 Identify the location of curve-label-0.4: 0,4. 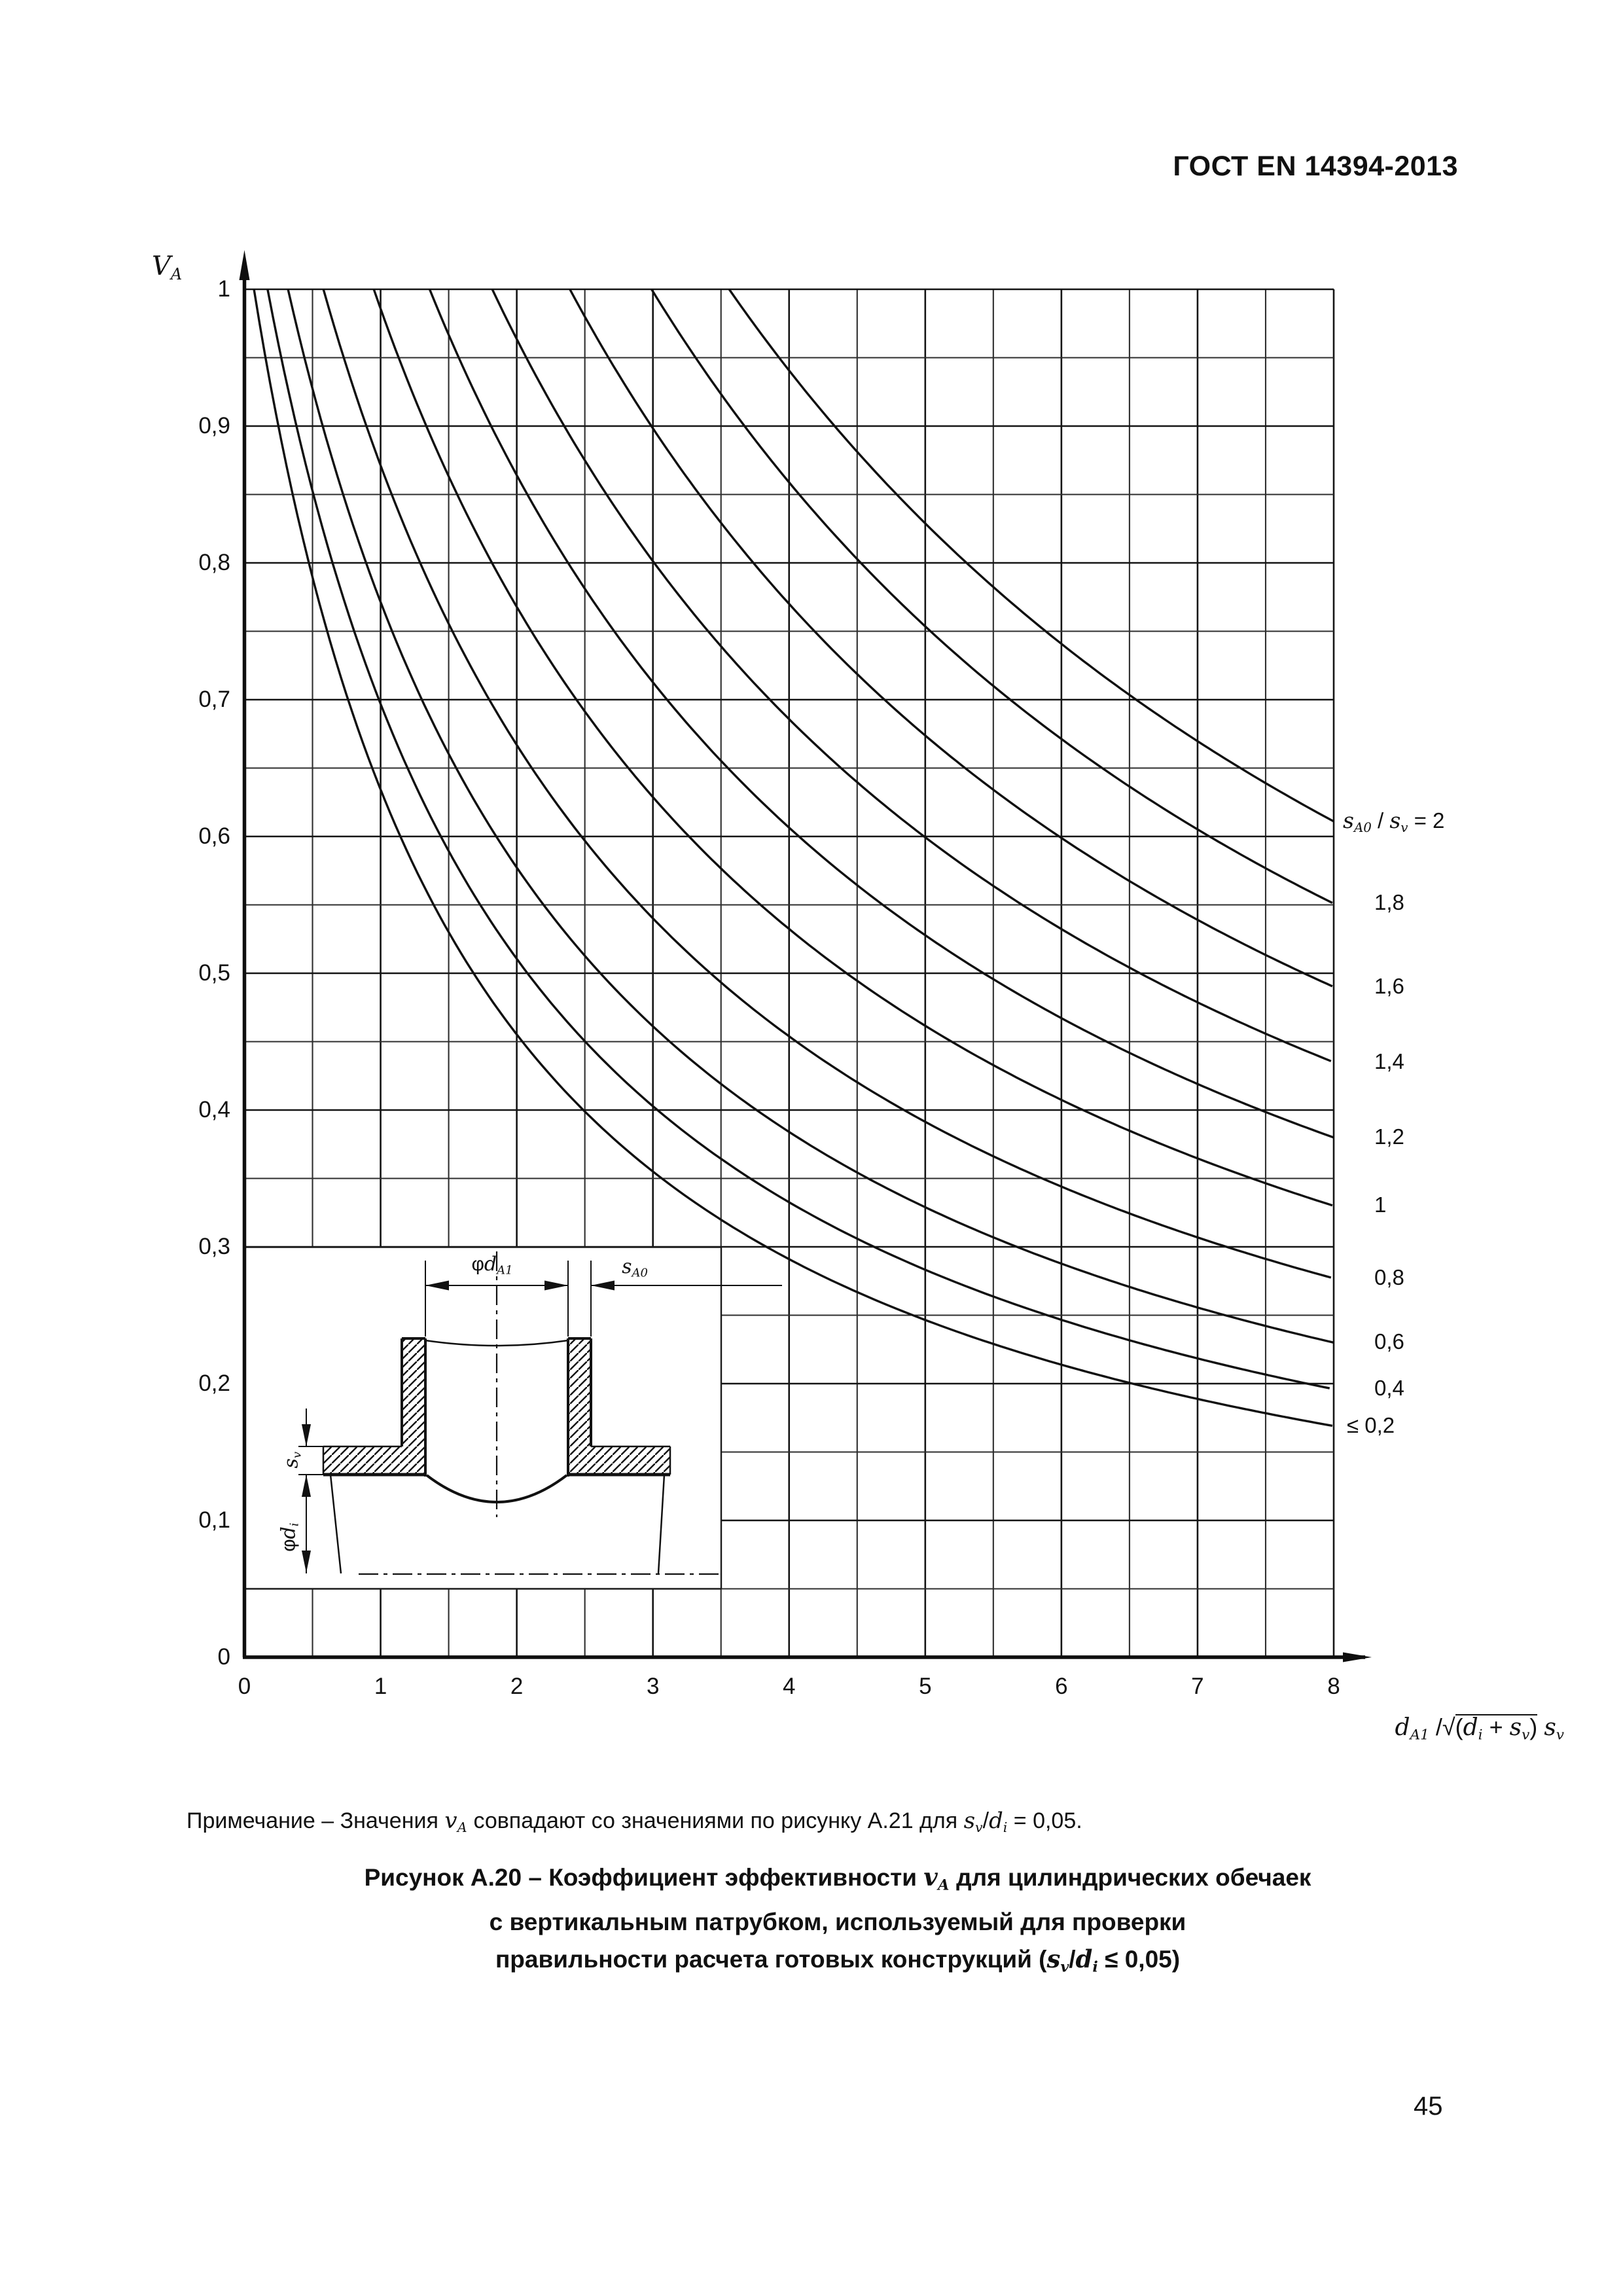
(1389, 1388).